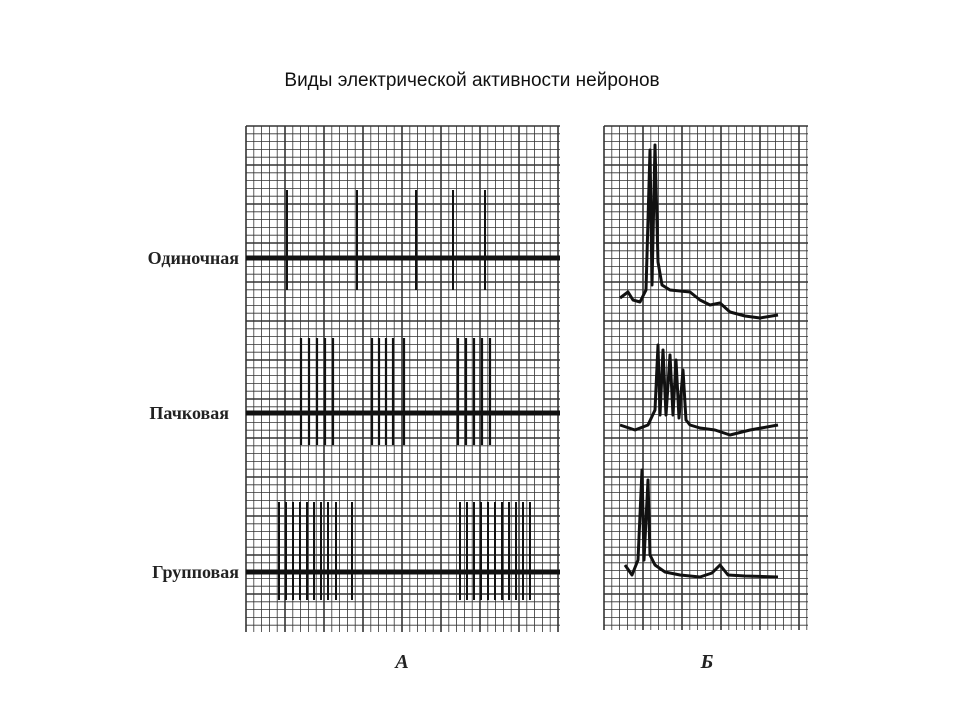 This screenshot has width=960, height=720. I want to click on row-label: Одиночная, so click(194, 258).